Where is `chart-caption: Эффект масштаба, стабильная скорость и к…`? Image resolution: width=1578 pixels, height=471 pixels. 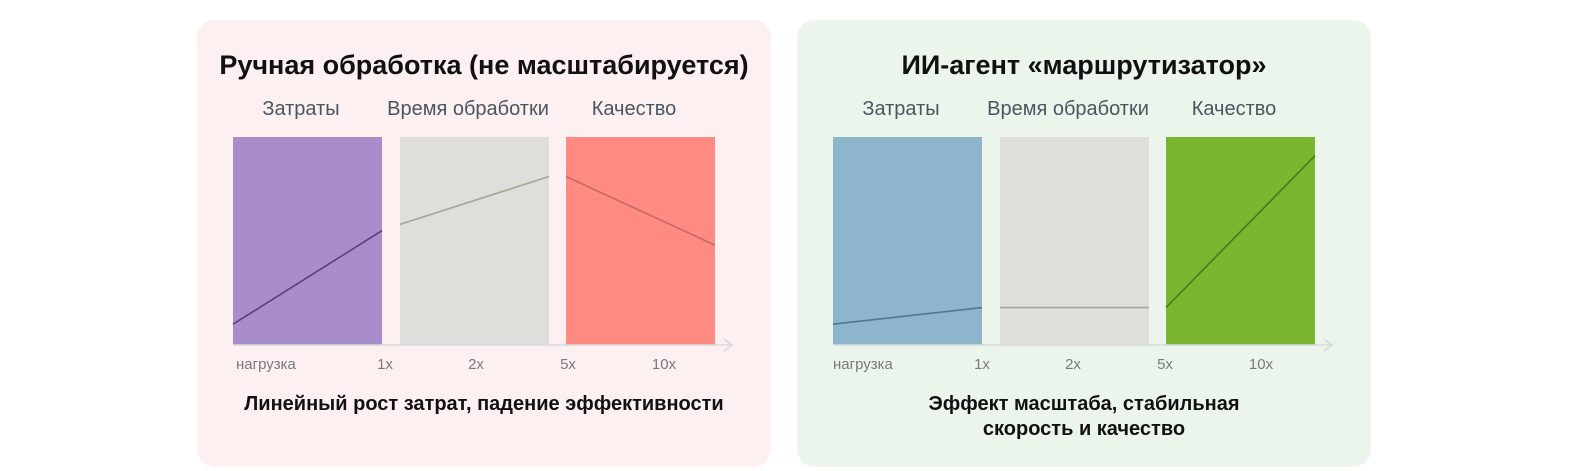
chart-caption: Эффект масштаба, стабильная скорость и к… is located at coordinates (1084, 416).